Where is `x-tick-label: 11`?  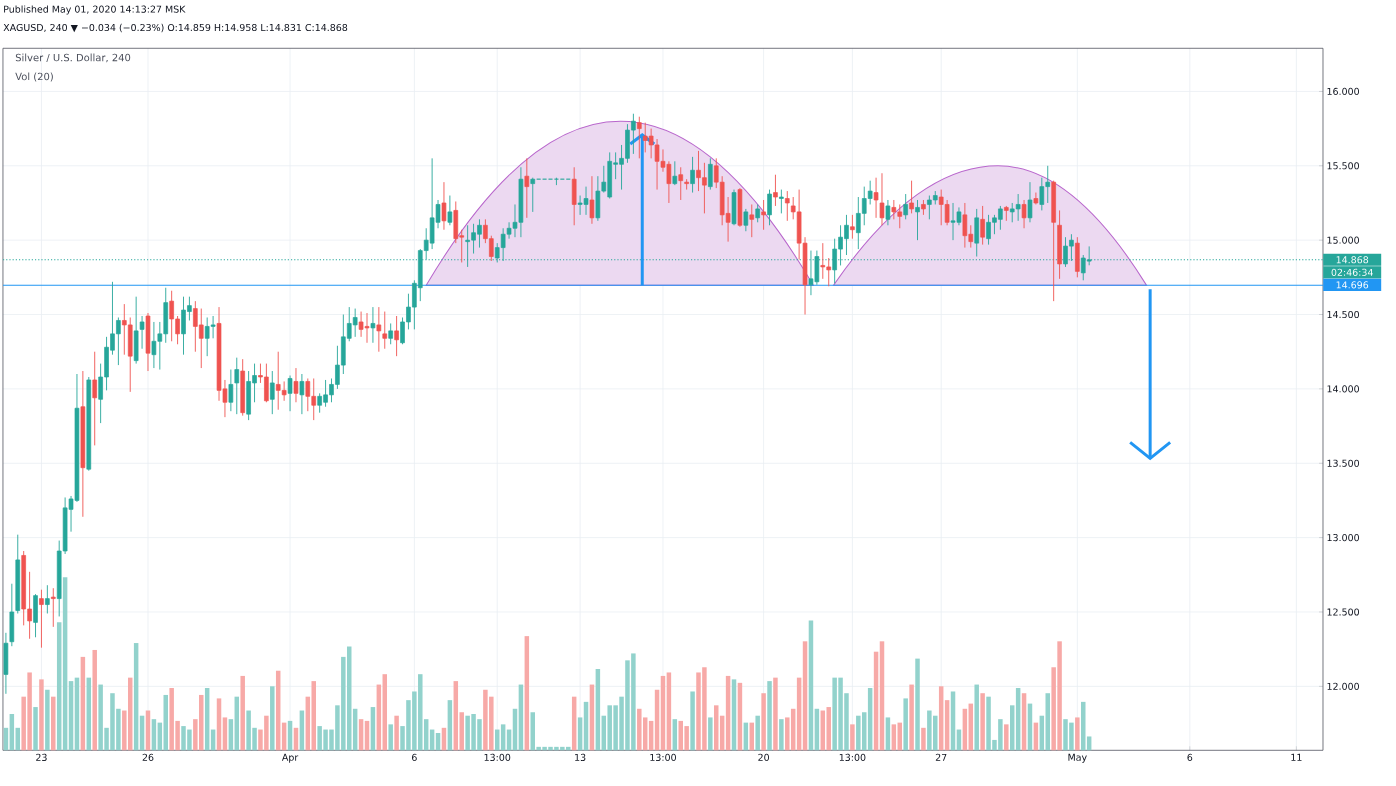
x-tick-label: 11 is located at coordinates (1296, 757).